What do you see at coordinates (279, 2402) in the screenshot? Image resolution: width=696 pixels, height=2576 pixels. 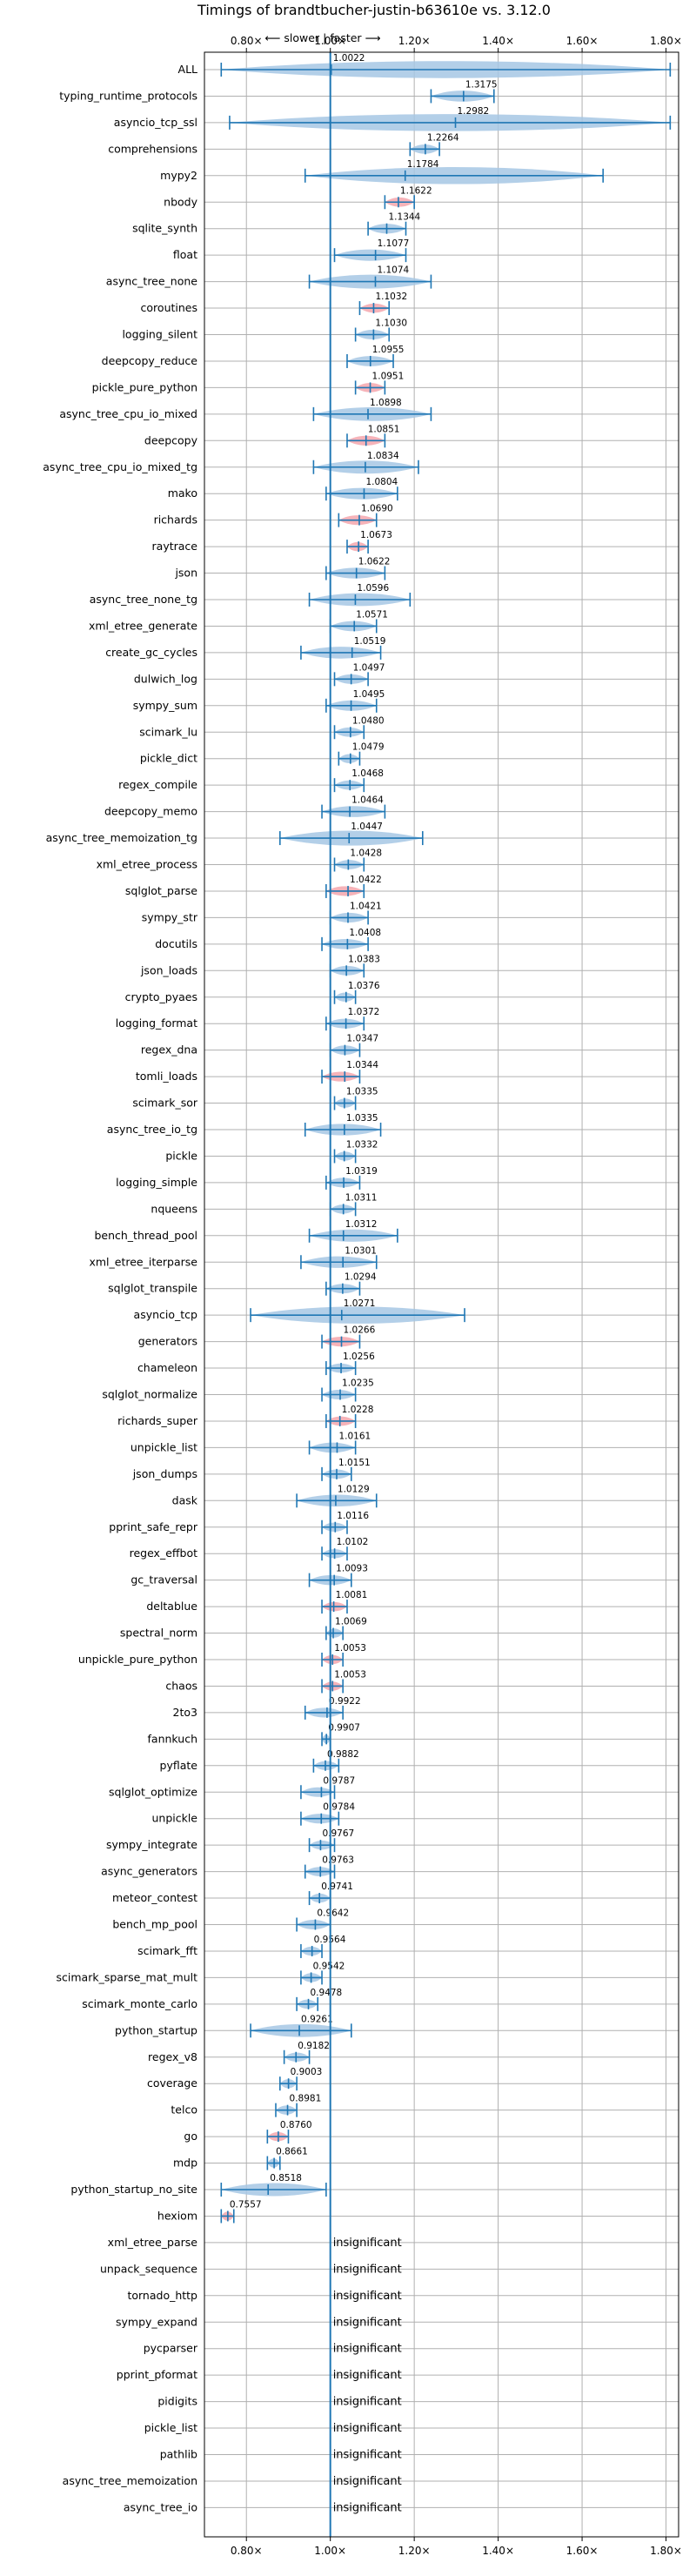 I see `benchmark-row: pidigits insignificant` at bounding box center [279, 2402].